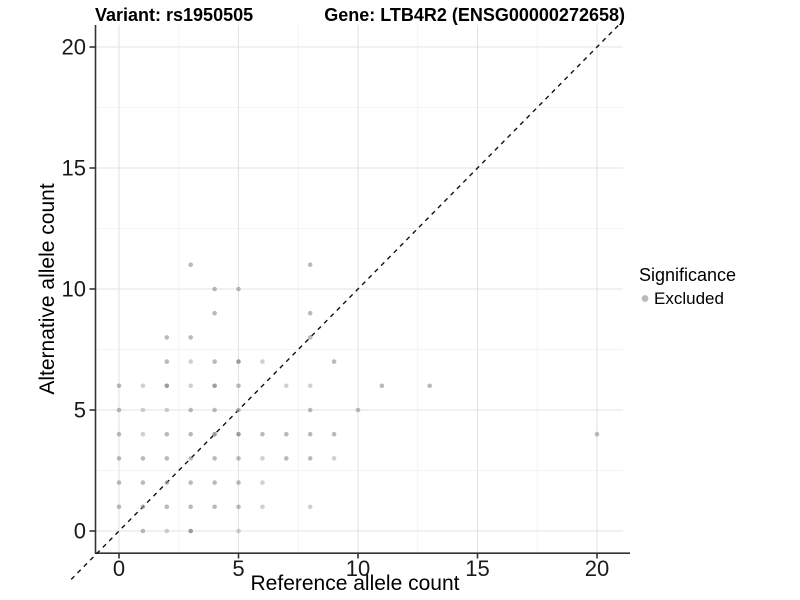 The width and height of the screenshot is (800, 600). What do you see at coordinates (355, 583) in the screenshot?
I see `x-axis-title: Reference allele count` at bounding box center [355, 583].